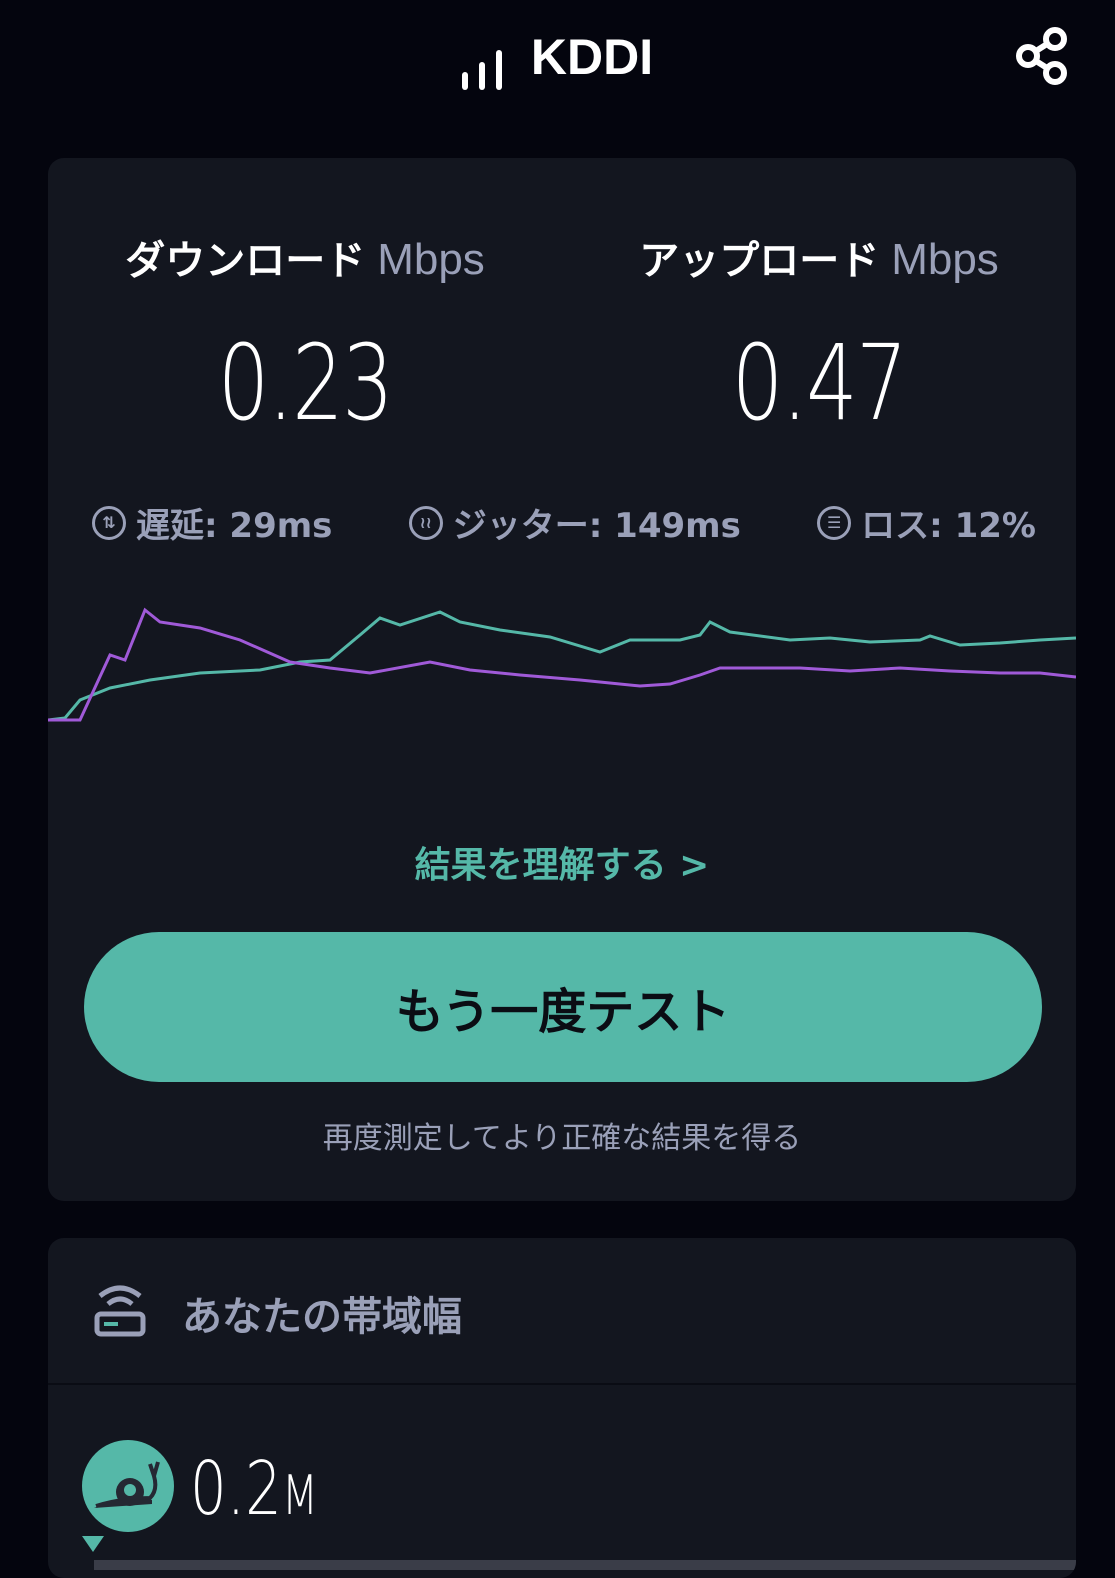 This screenshot has height=1578, width=1115. I want to click on download-line, so click(562, 664).